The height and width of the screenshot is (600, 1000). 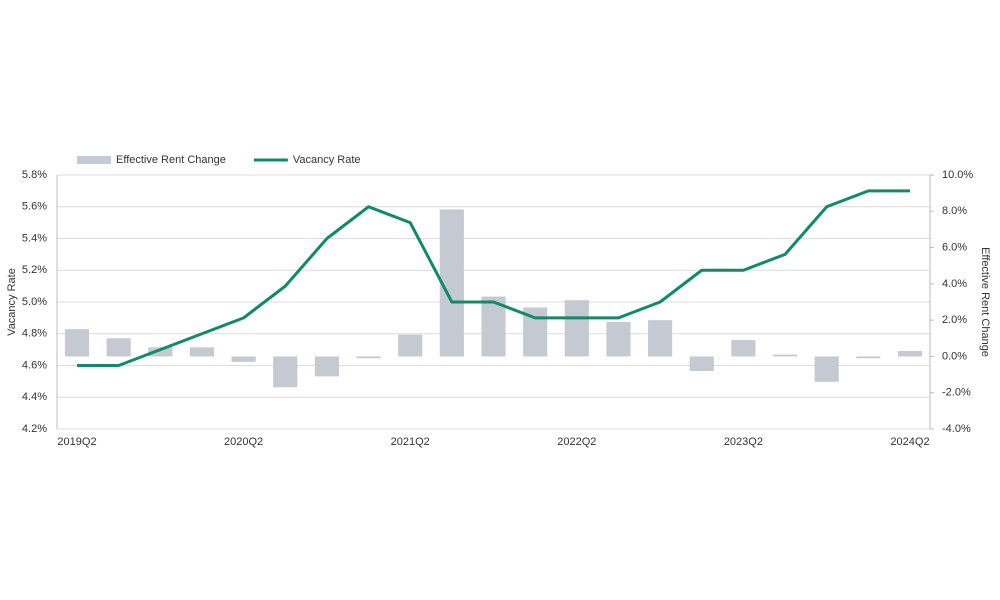 What do you see at coordinates (410, 442) in the screenshot?
I see `x-tick-label: 2021Q2` at bounding box center [410, 442].